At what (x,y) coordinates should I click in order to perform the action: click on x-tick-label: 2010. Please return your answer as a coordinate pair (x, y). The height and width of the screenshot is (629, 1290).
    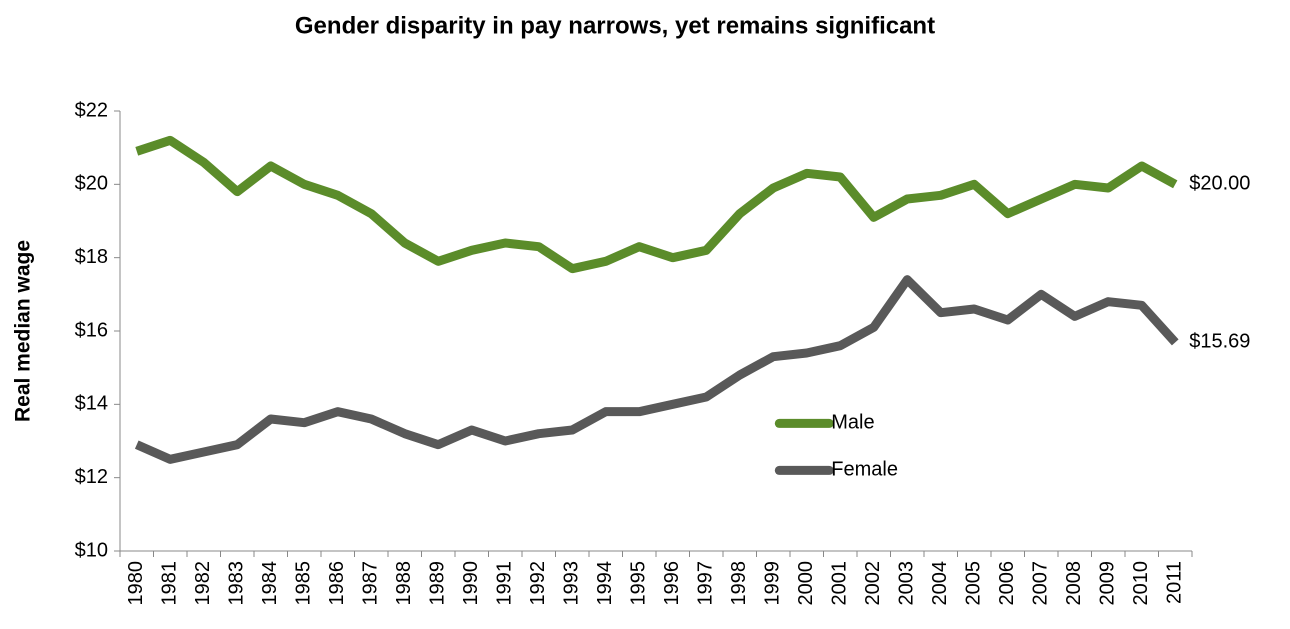
    Looking at the image, I should click on (1141, 583).